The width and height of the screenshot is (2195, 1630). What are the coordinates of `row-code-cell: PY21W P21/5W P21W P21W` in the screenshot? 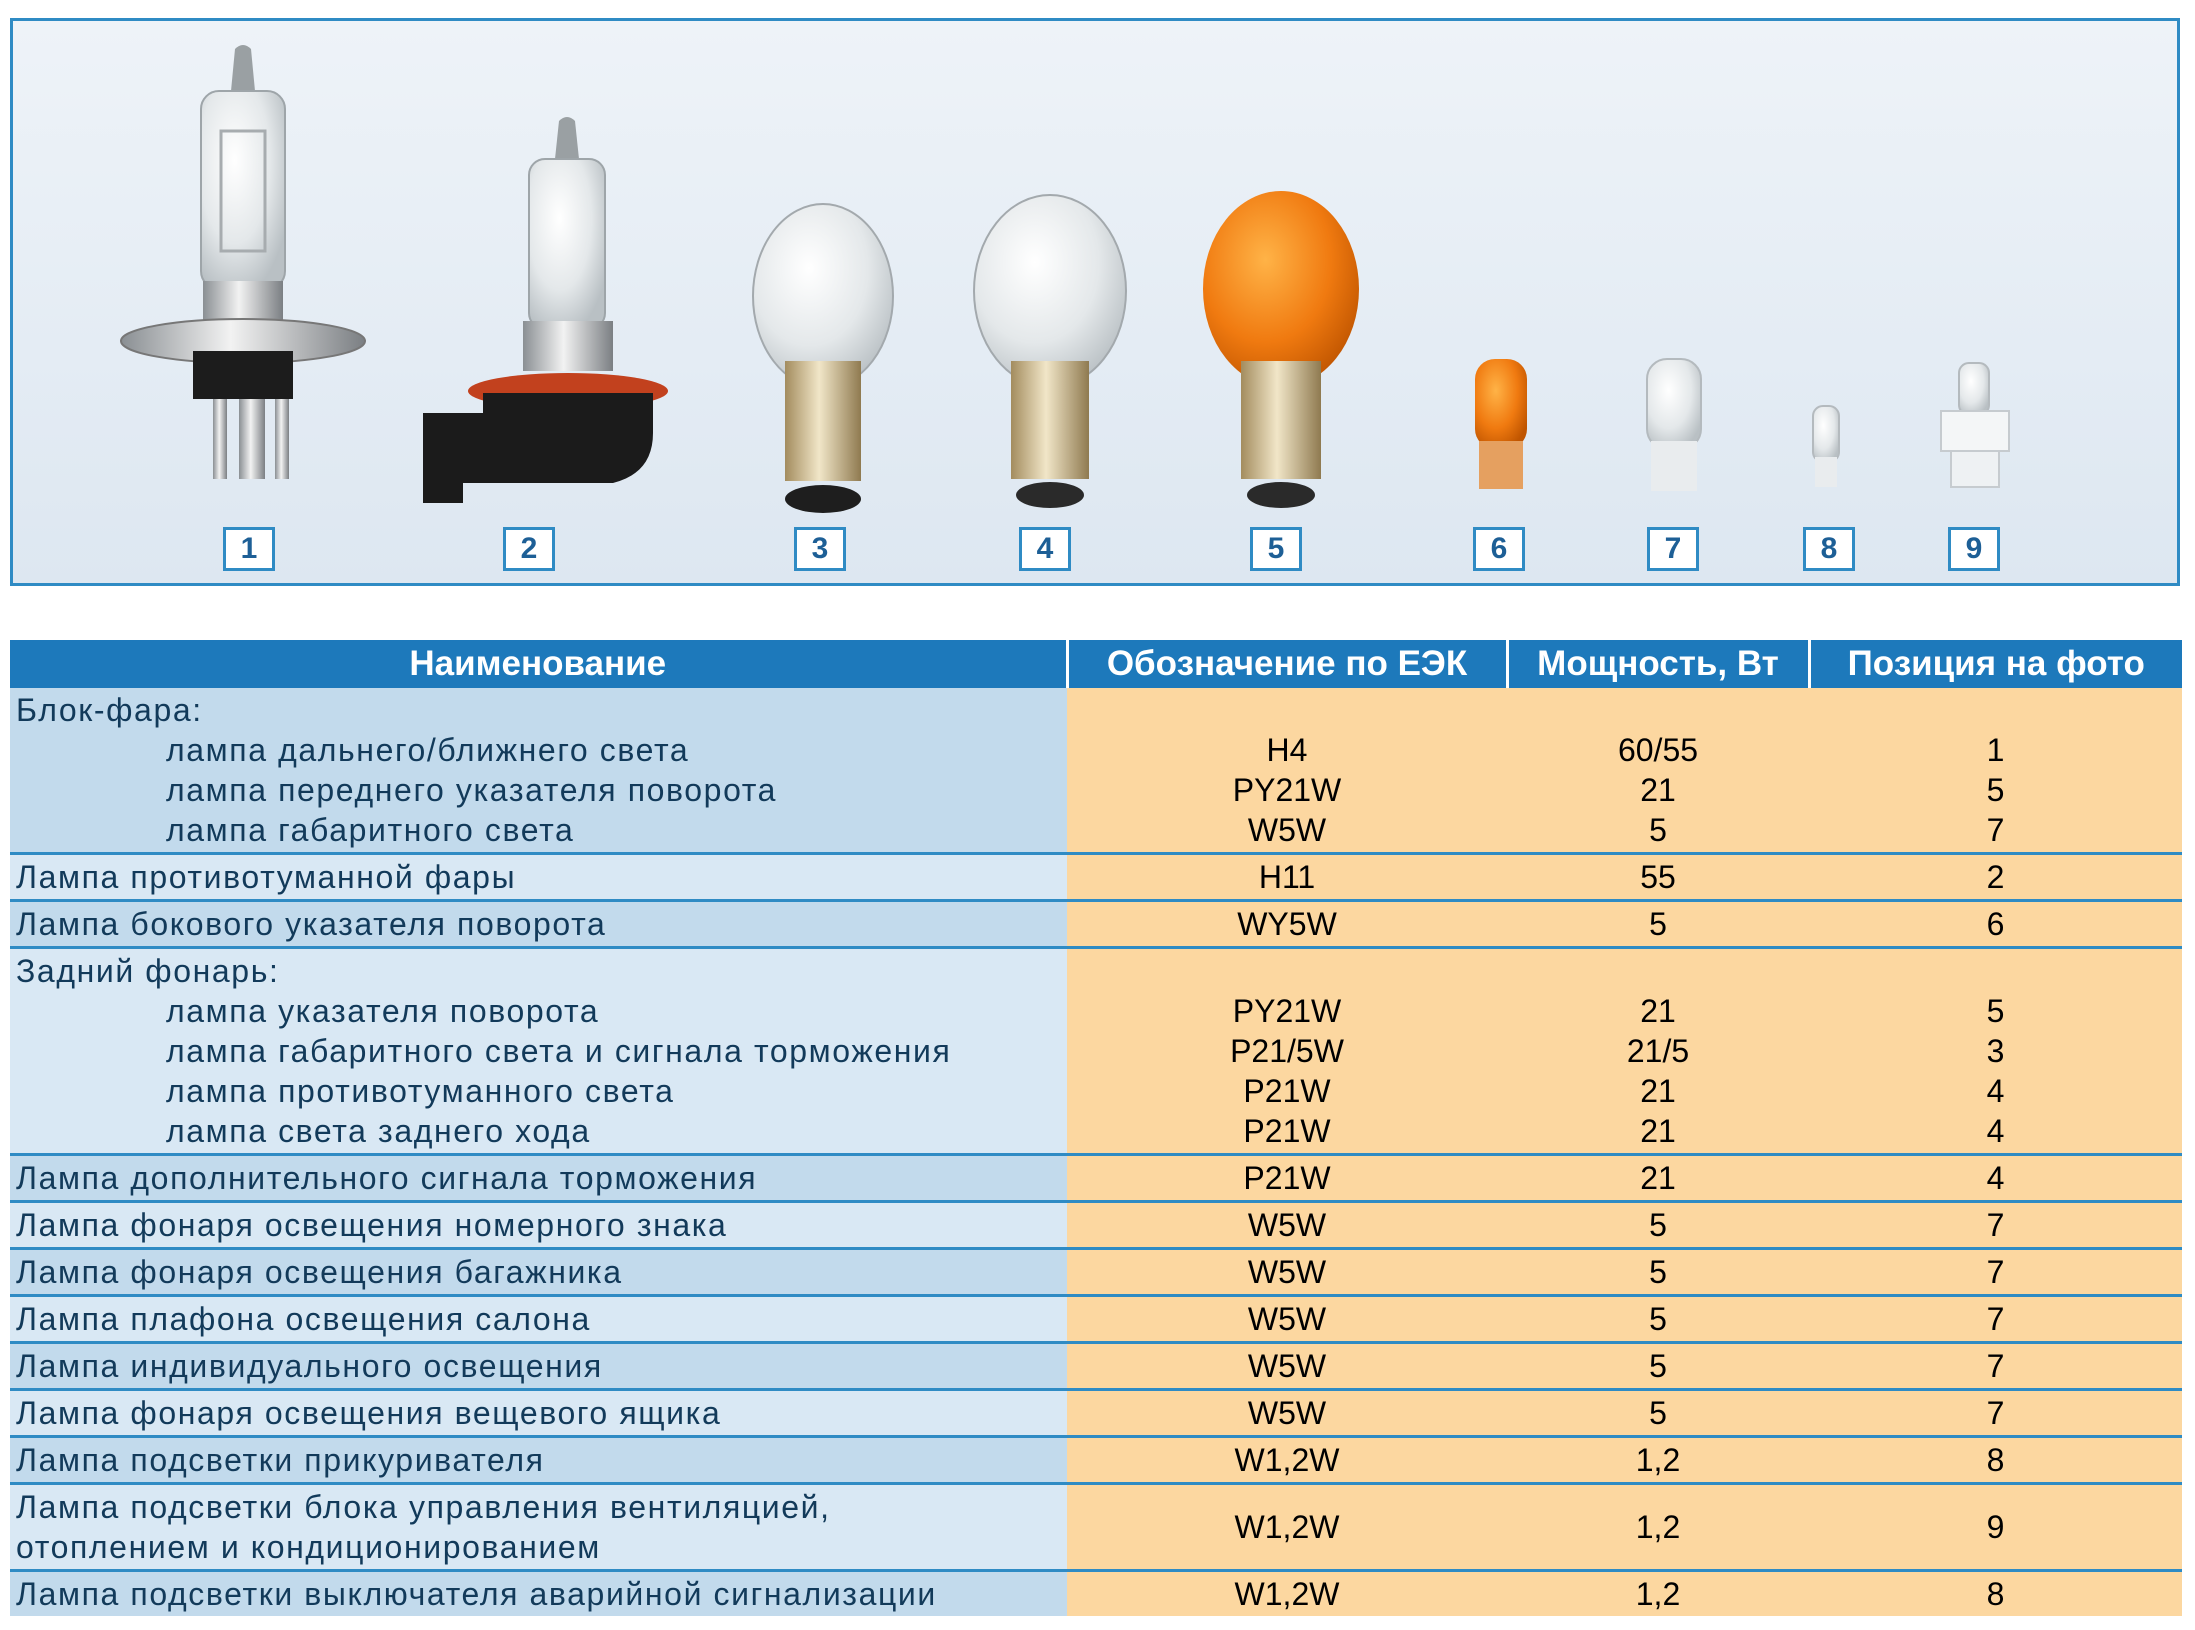 It's located at (1287, 1051).